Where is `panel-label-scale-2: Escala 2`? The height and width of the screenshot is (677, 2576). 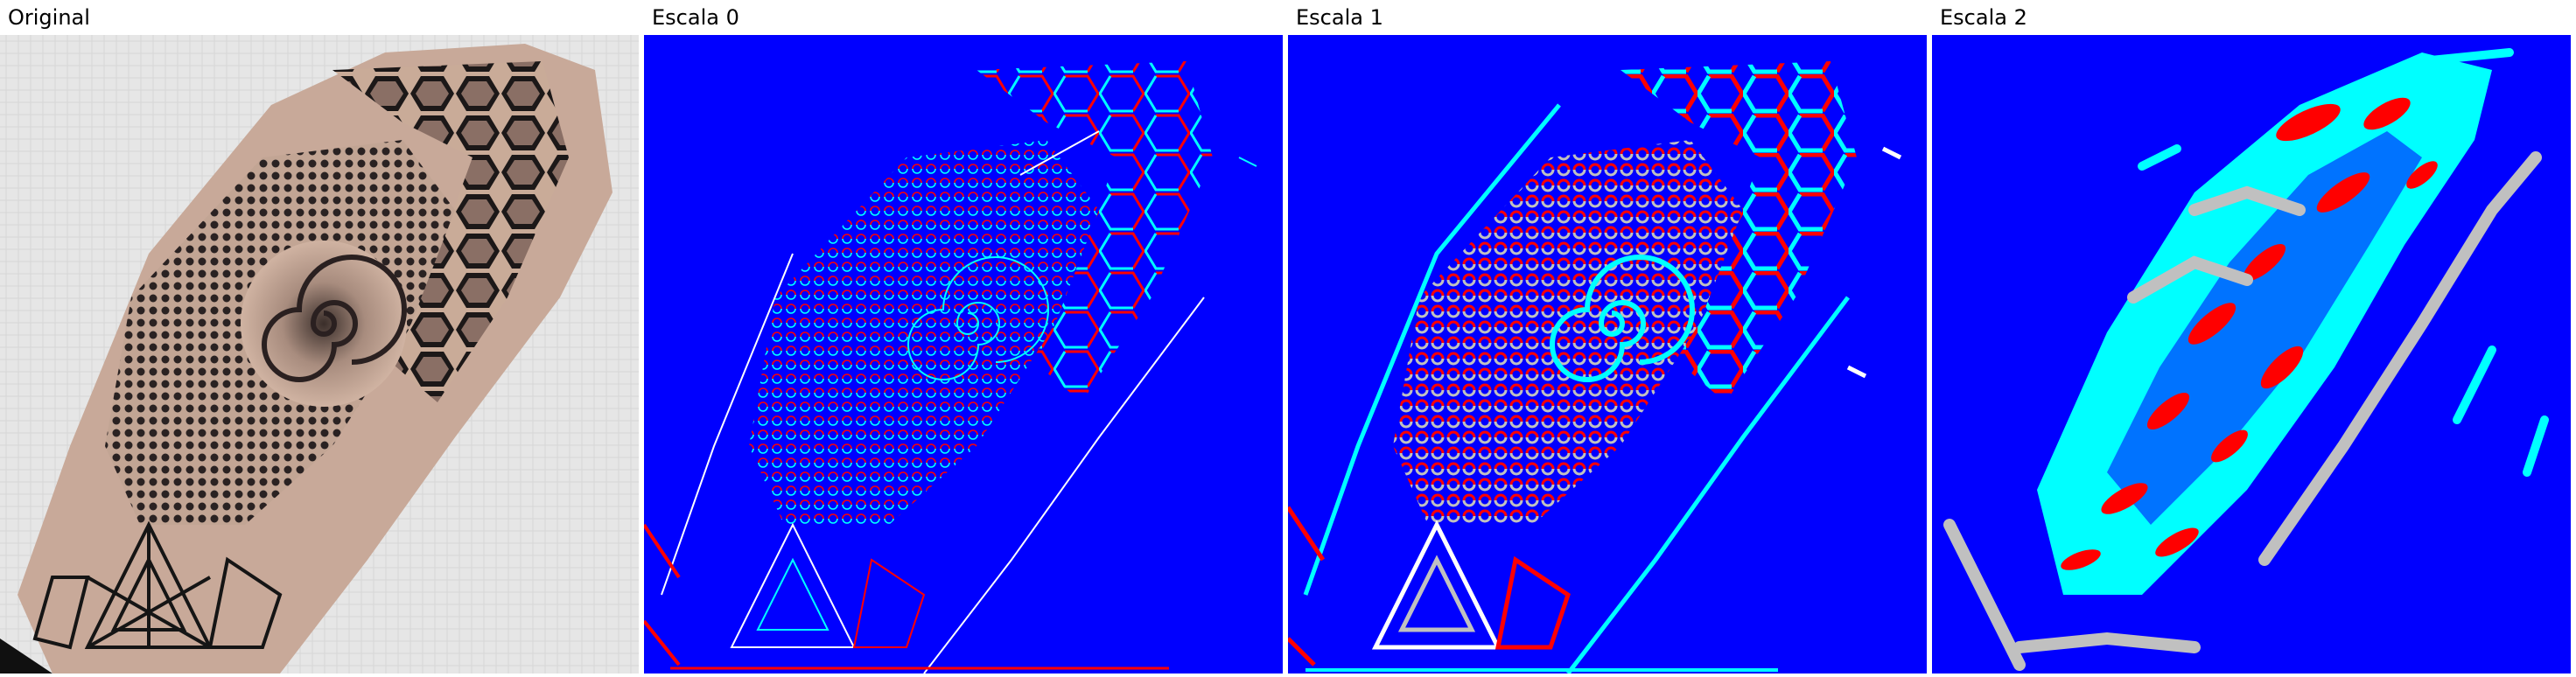
panel-label-scale-2: Escala 2 is located at coordinates (1983, 17).